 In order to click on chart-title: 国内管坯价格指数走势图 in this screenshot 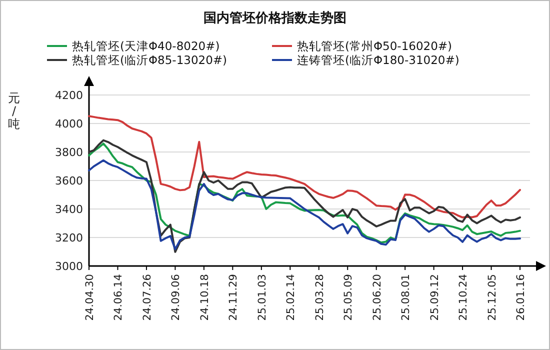, I will do `click(275, 18)`.